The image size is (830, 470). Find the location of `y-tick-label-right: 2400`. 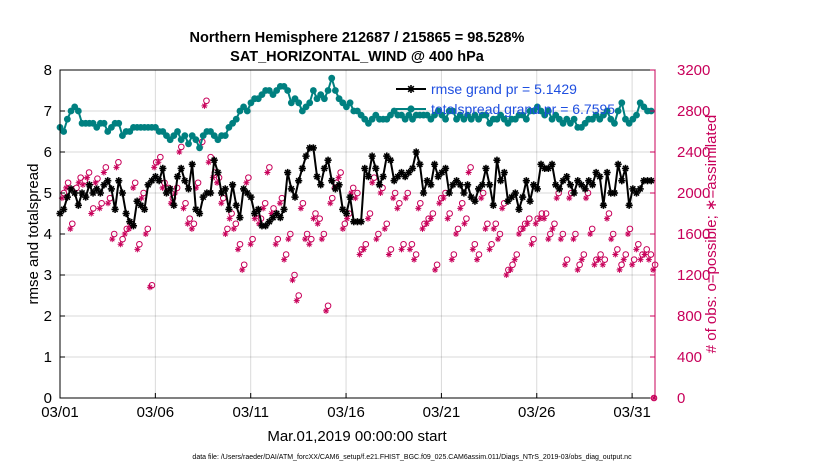

y-tick-label-right: 2400 is located at coordinates (693, 152).